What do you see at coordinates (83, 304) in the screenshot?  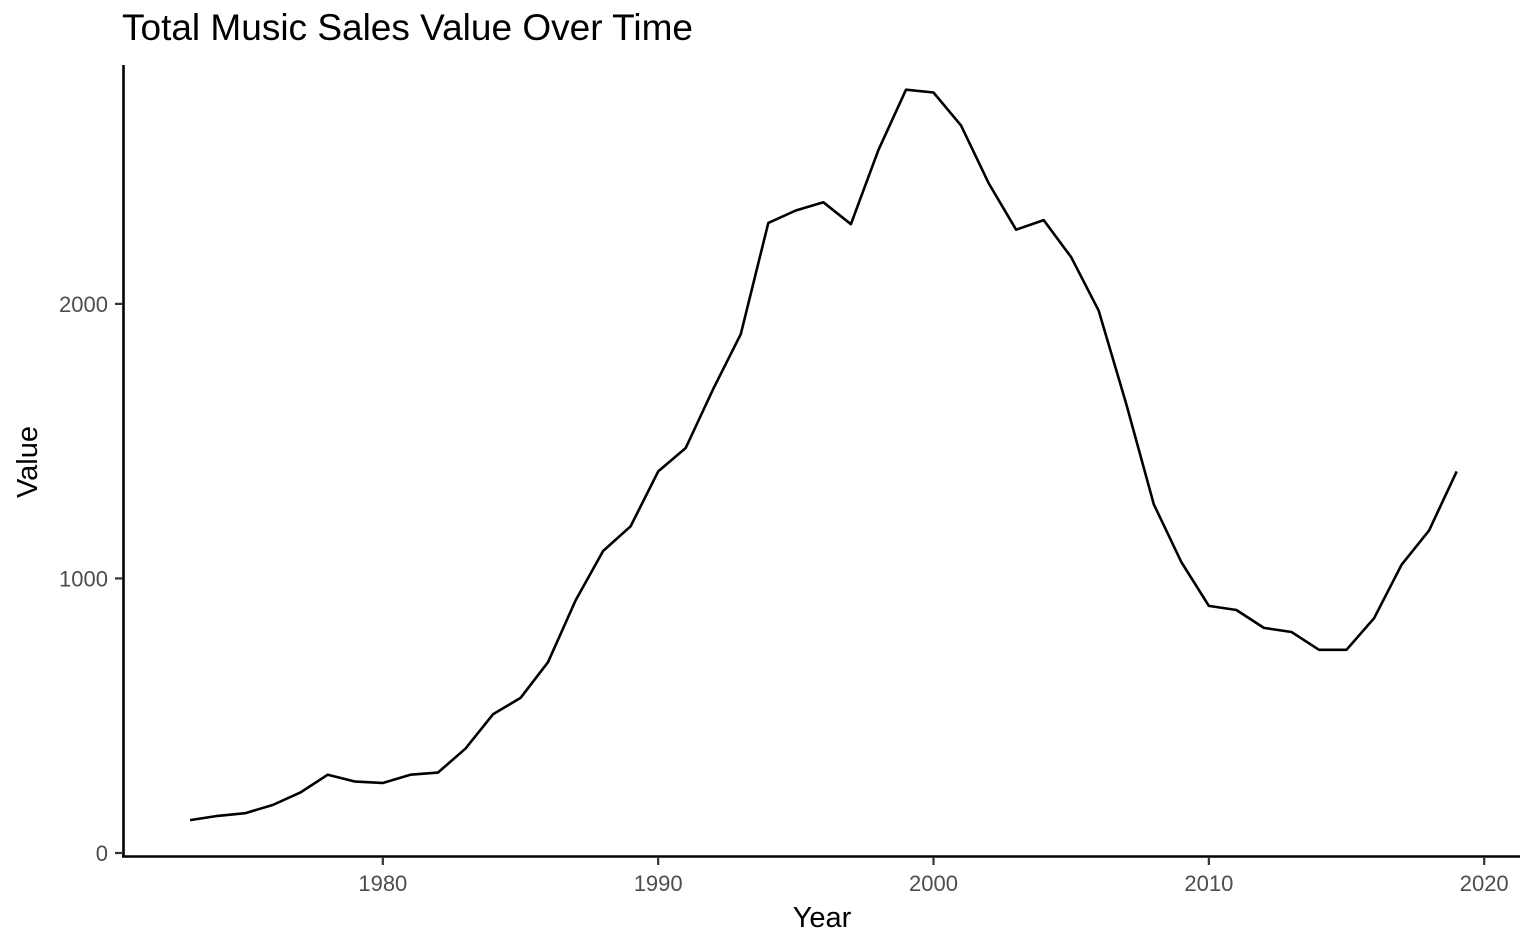 I see `y-tick-label: 2000` at bounding box center [83, 304].